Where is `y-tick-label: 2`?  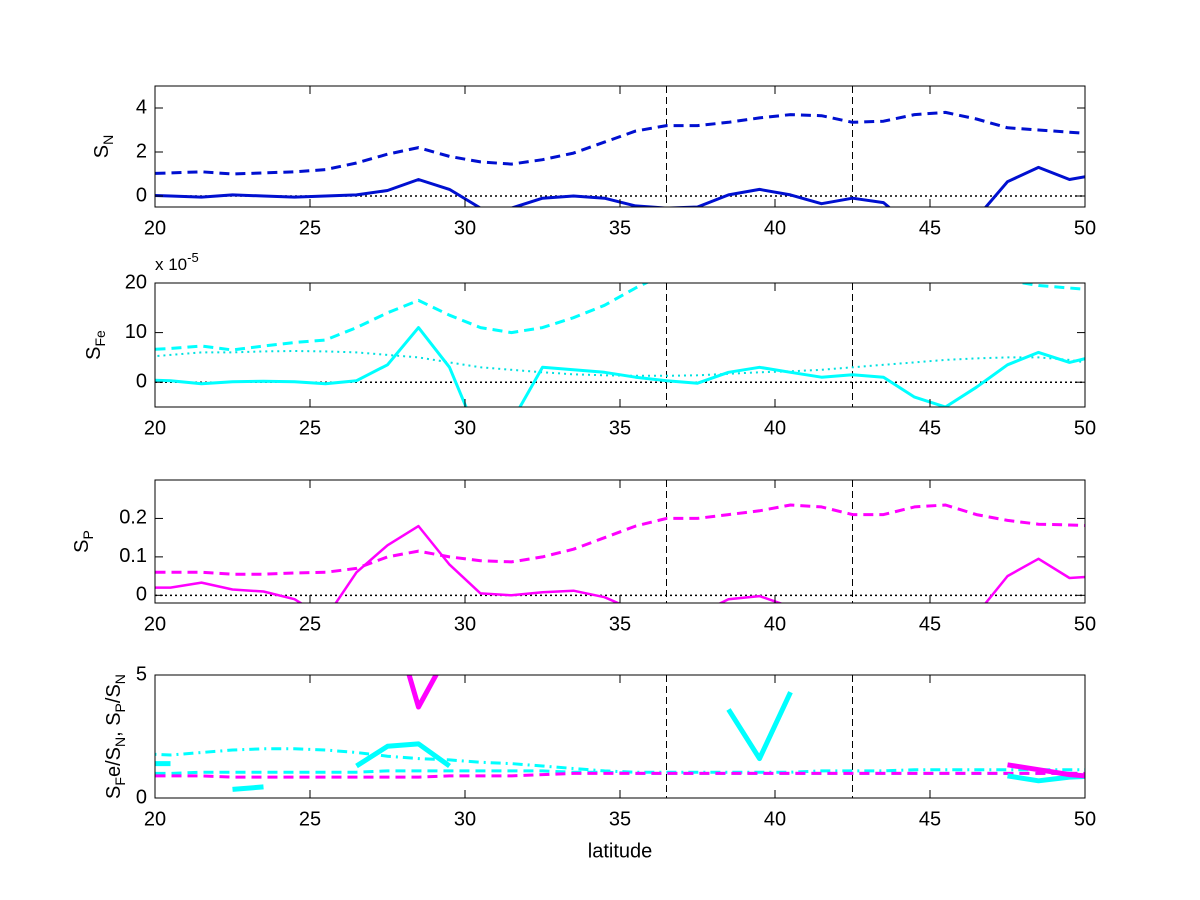 y-tick-label: 2 is located at coordinates (141, 151).